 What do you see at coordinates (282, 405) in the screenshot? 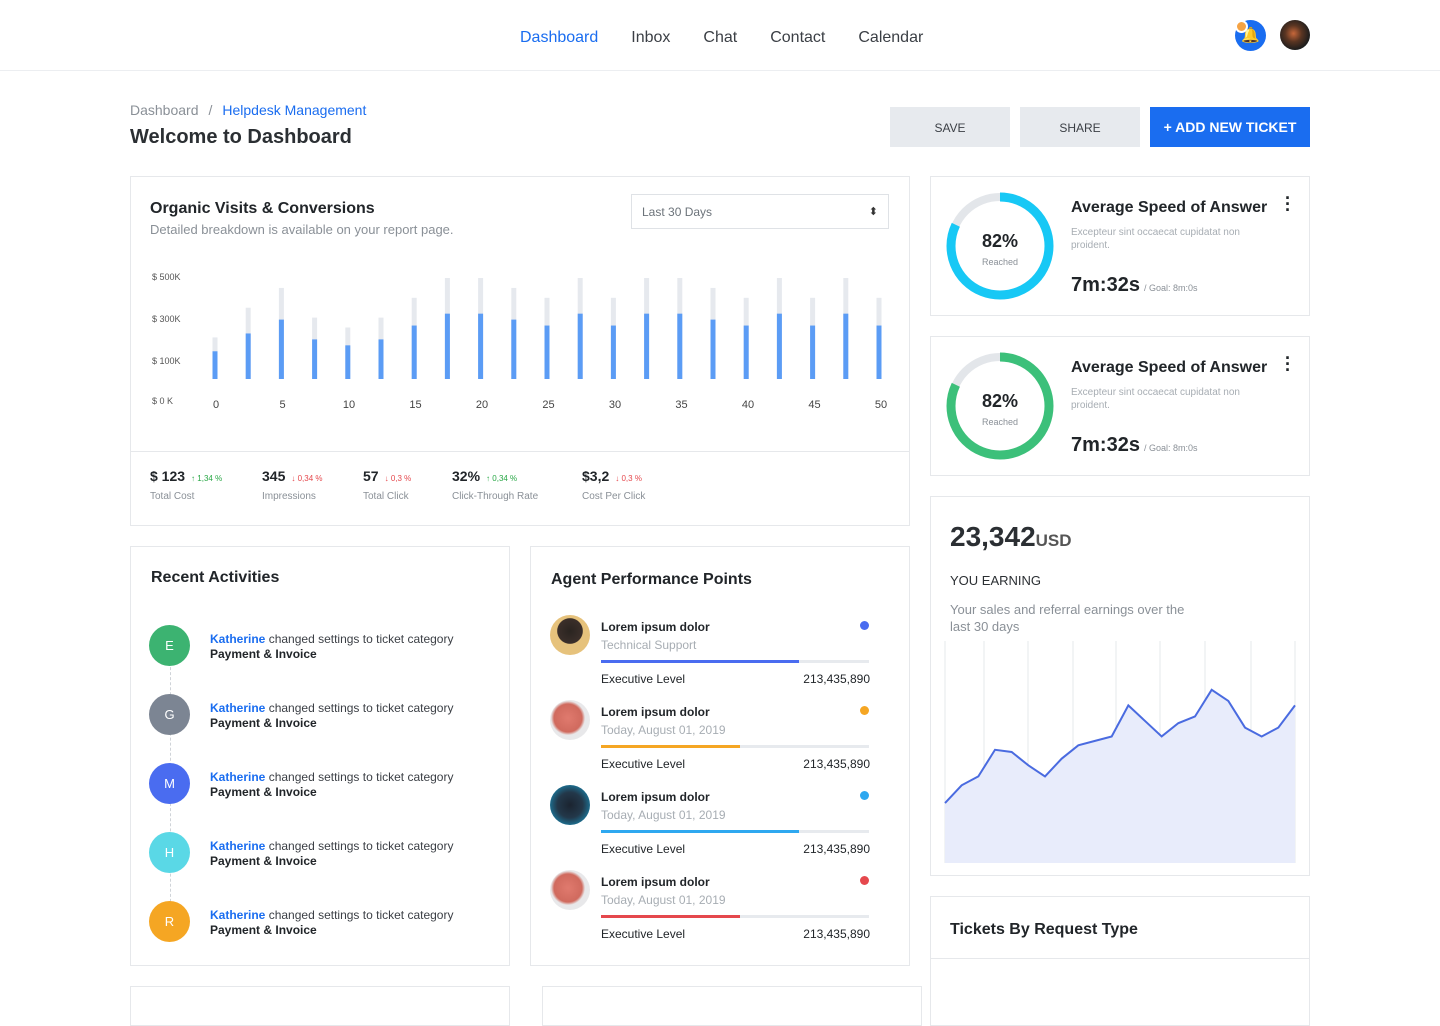
I see `x-tick-label: 5` at bounding box center [282, 405].